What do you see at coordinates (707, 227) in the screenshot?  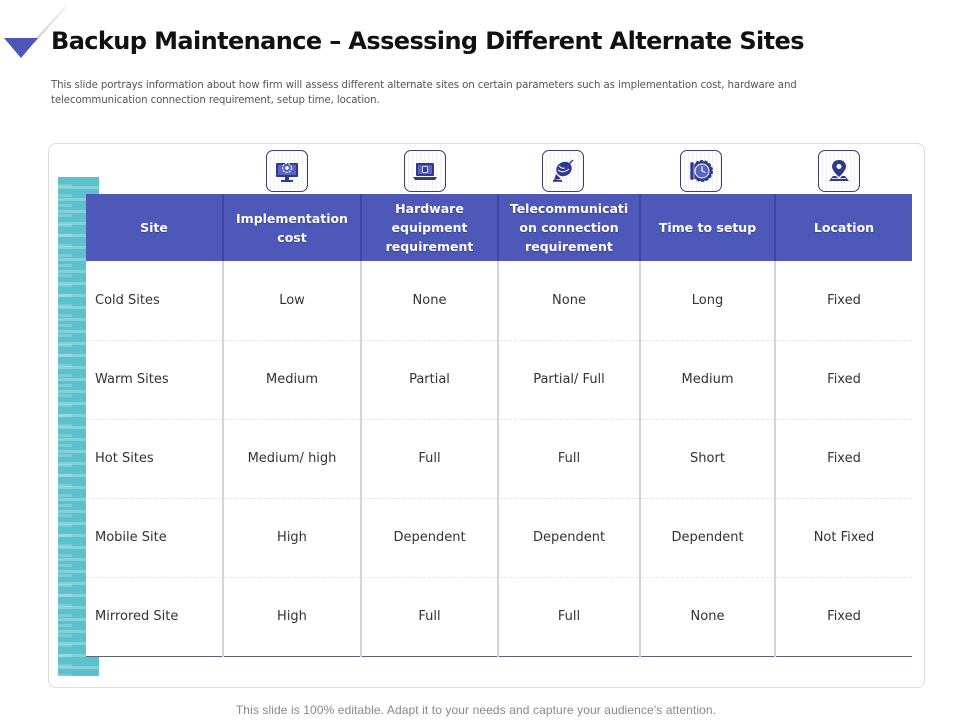 I see `header-time-to-setup: Time to setup` at bounding box center [707, 227].